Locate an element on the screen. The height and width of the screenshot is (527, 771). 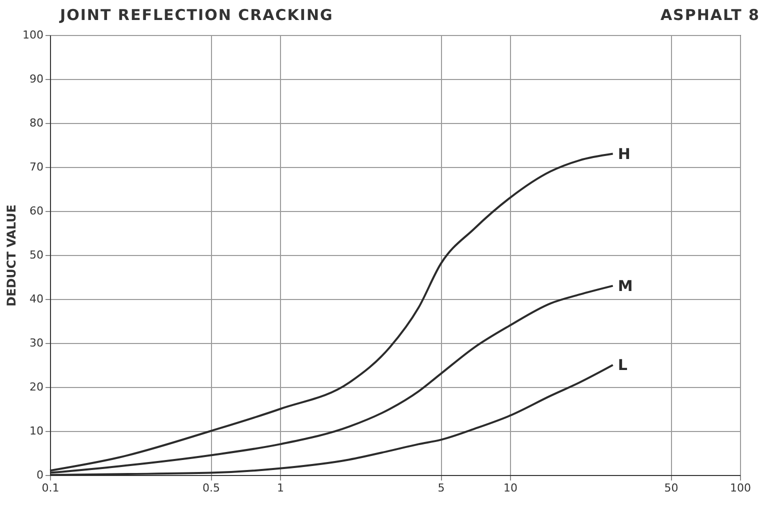
y-tick-label: 60 is located at coordinates (37, 211).